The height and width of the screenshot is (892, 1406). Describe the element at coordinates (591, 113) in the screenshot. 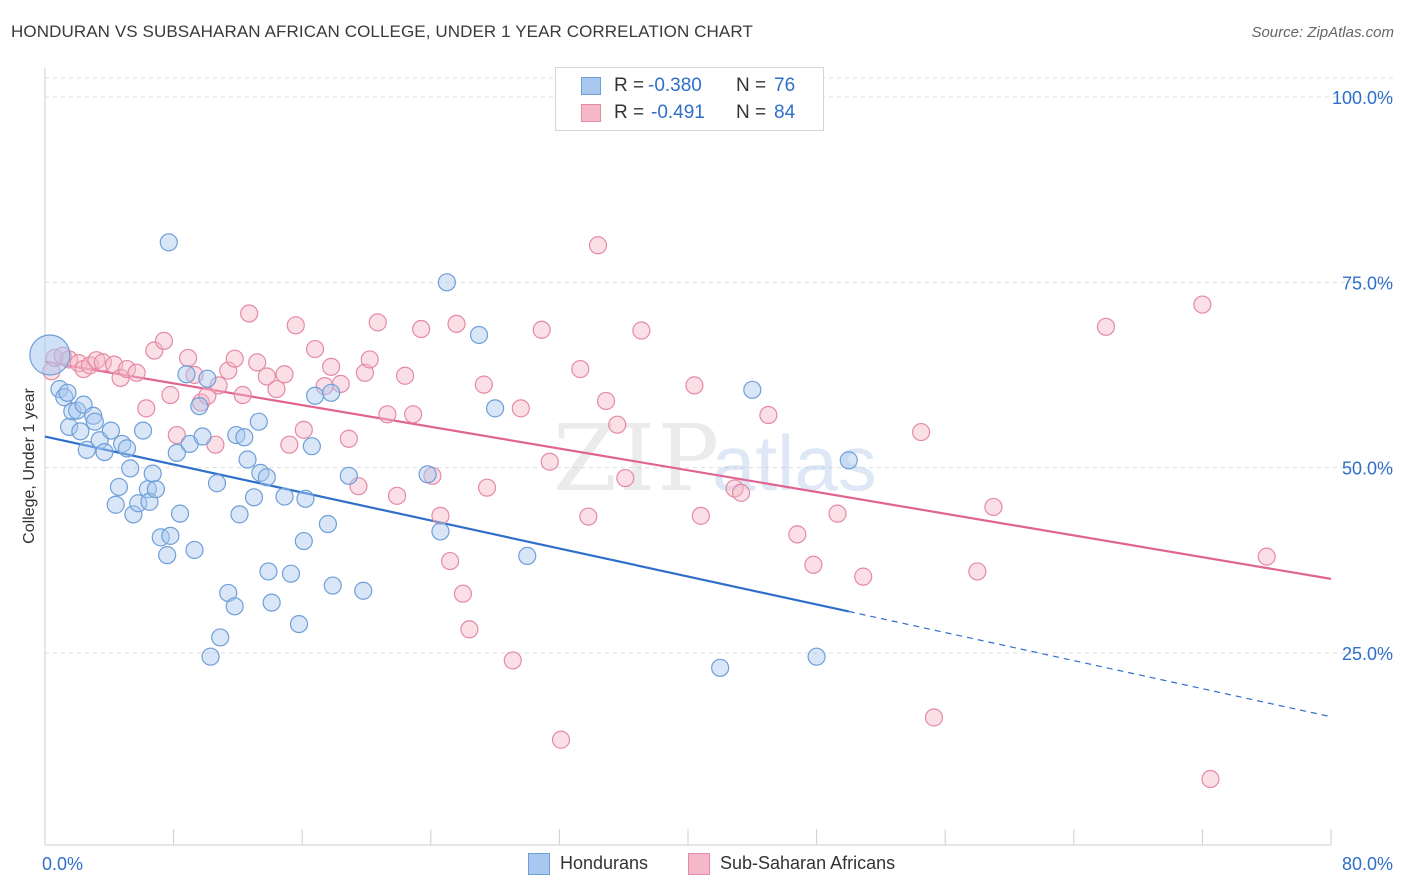

I see `stats-swatch-subsaharan` at that location.